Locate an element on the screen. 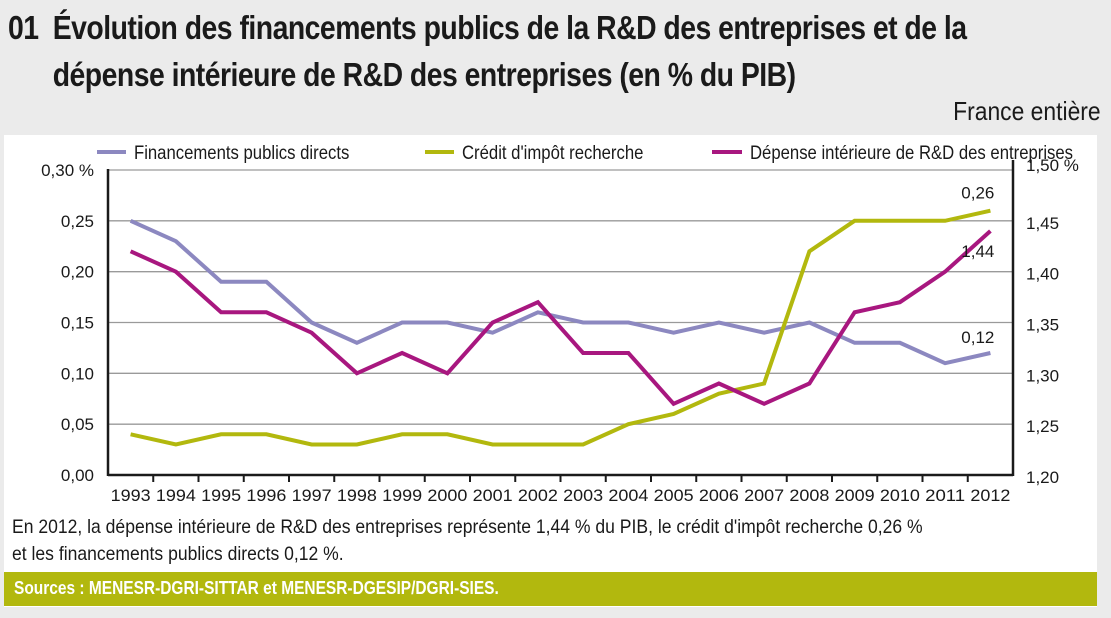  chart-number: 01 is located at coordinates (23, 27).